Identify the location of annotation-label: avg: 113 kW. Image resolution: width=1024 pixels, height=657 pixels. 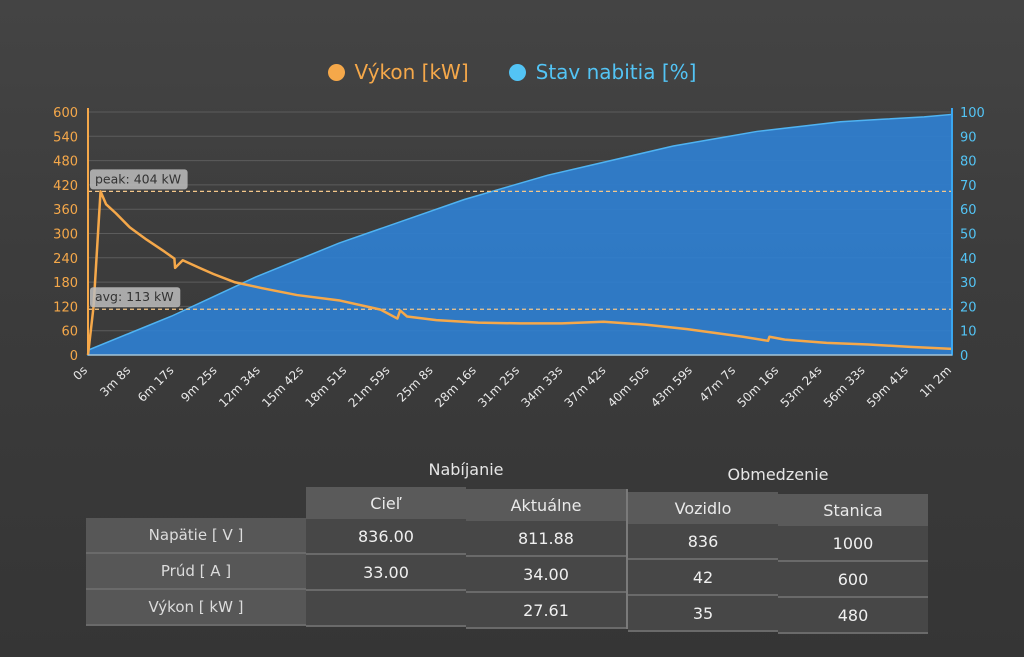
(134, 296).